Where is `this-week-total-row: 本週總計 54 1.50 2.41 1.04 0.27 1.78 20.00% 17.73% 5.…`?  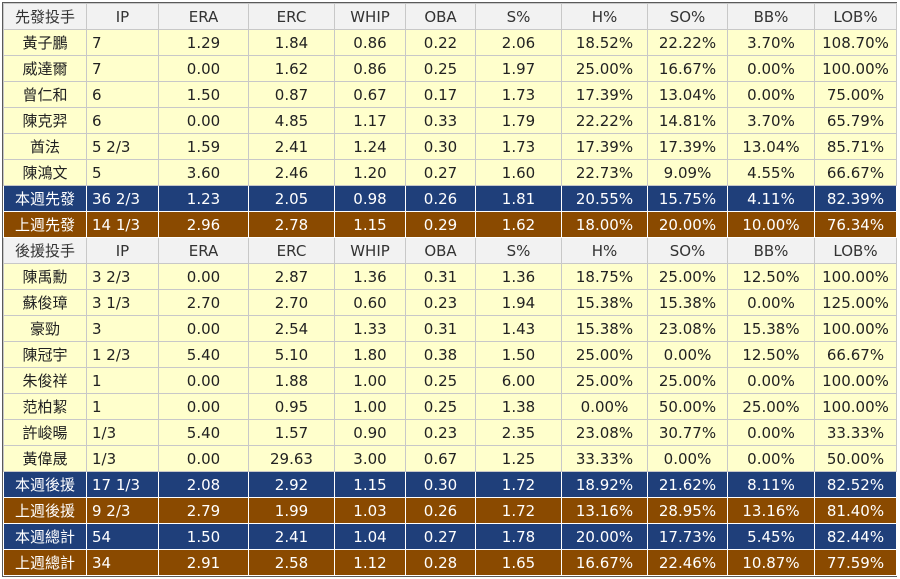 this-week-total-row: 本週總計 54 1.50 2.41 1.04 0.27 1.78 20.00% 17.73% 5.… is located at coordinates (450, 536).